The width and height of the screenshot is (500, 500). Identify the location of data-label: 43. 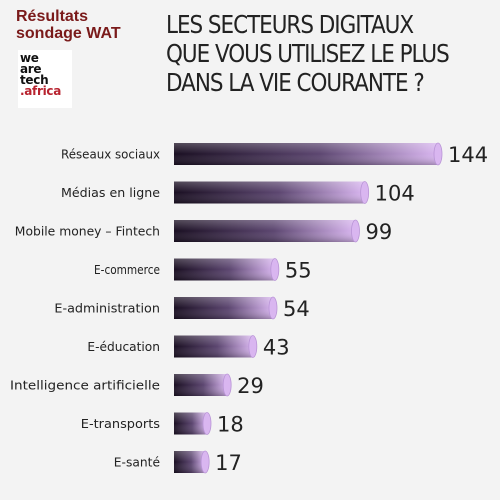
(276, 348).